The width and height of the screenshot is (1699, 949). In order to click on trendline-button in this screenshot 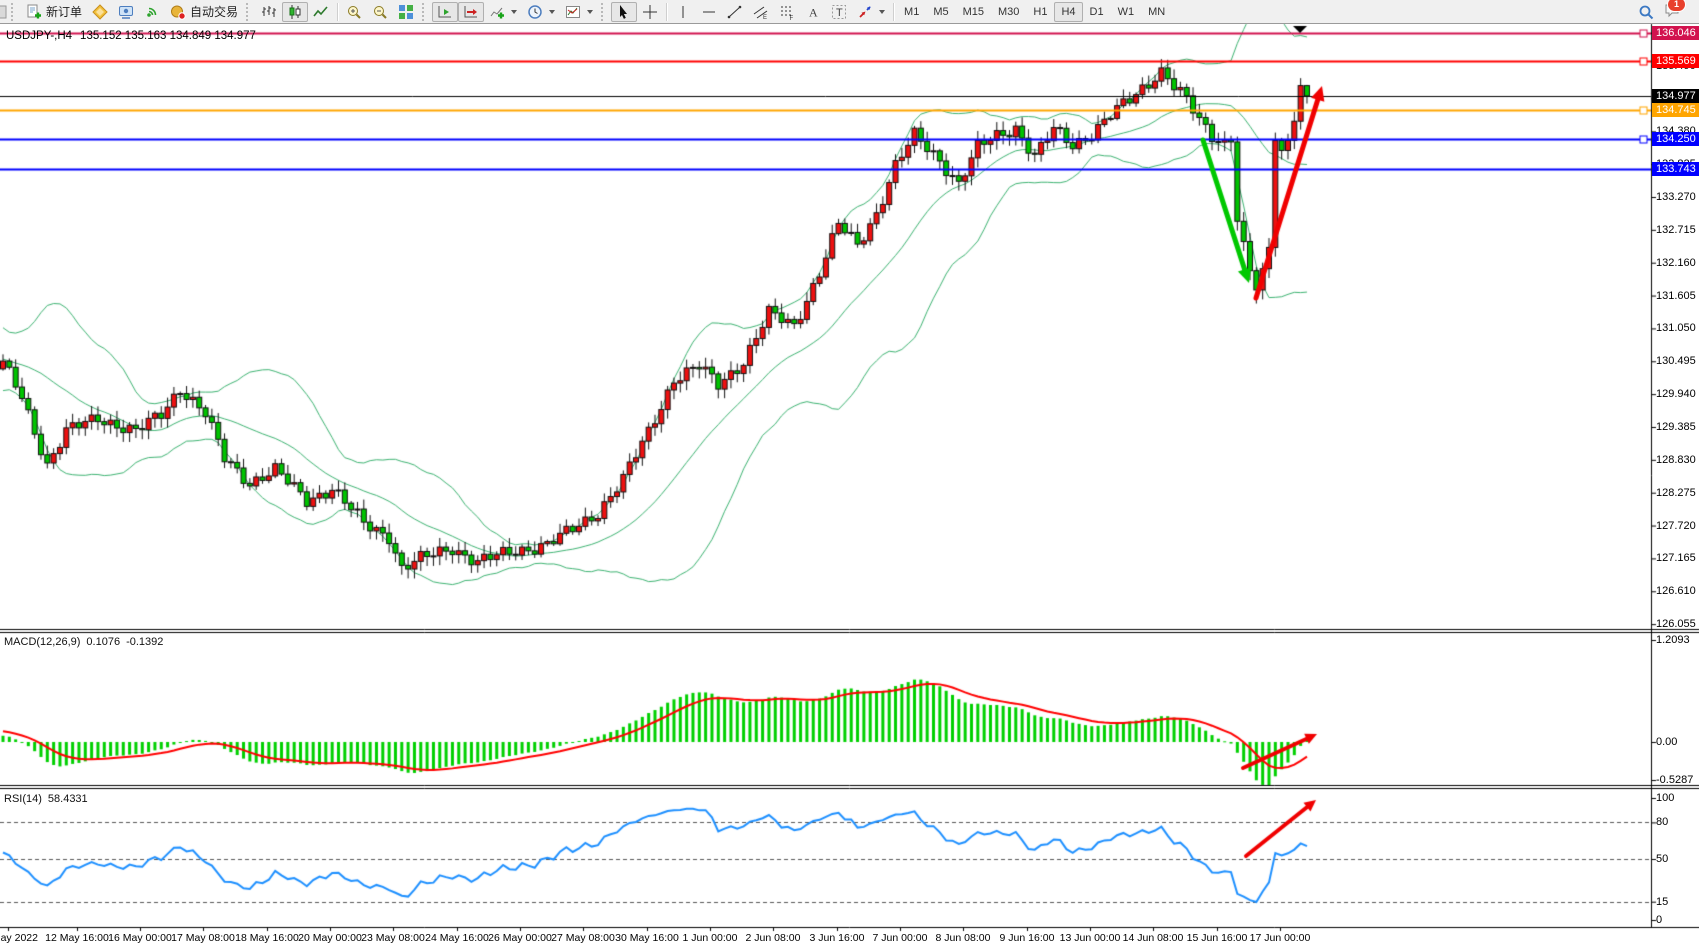, I will do `click(735, 12)`.